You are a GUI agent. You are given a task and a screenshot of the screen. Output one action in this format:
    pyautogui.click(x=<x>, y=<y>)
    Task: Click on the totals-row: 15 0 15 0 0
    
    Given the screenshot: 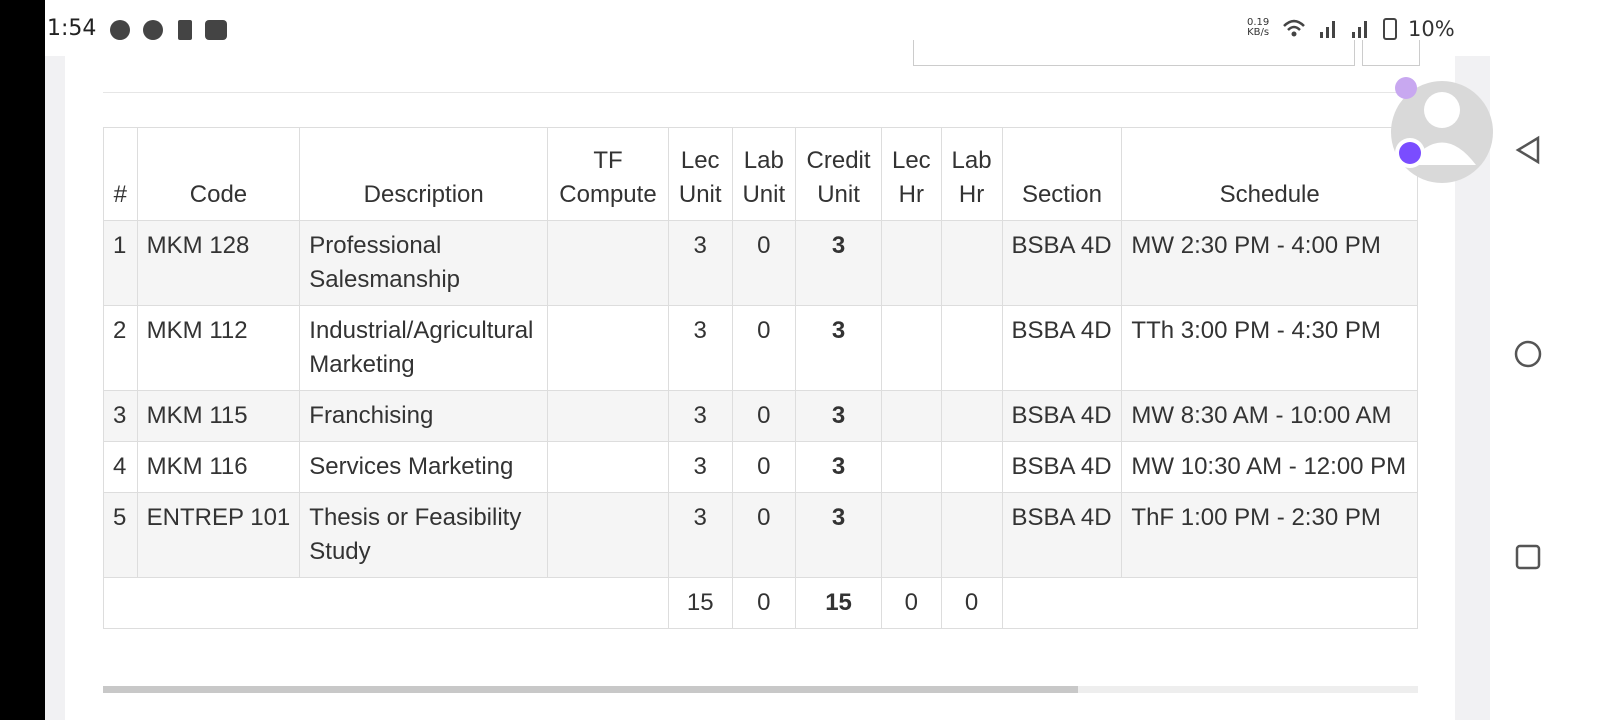 What is the action you would take?
    pyautogui.click(x=760, y=603)
    